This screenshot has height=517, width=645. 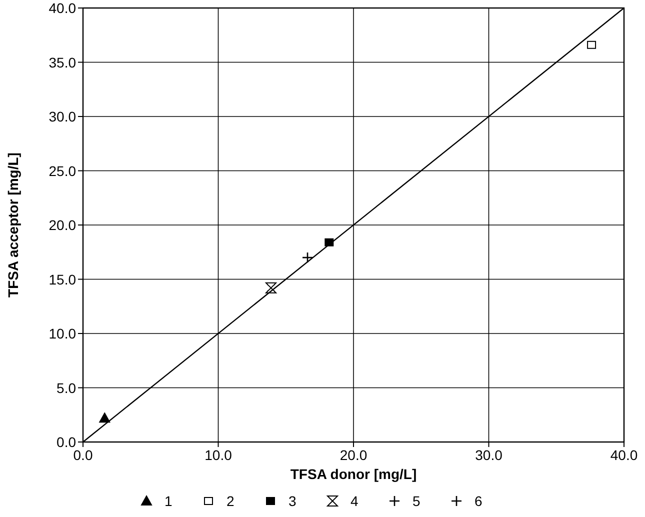 What do you see at coordinates (353, 474) in the screenshot?
I see `x-axis-title: TFSA donor [mg/L]` at bounding box center [353, 474].